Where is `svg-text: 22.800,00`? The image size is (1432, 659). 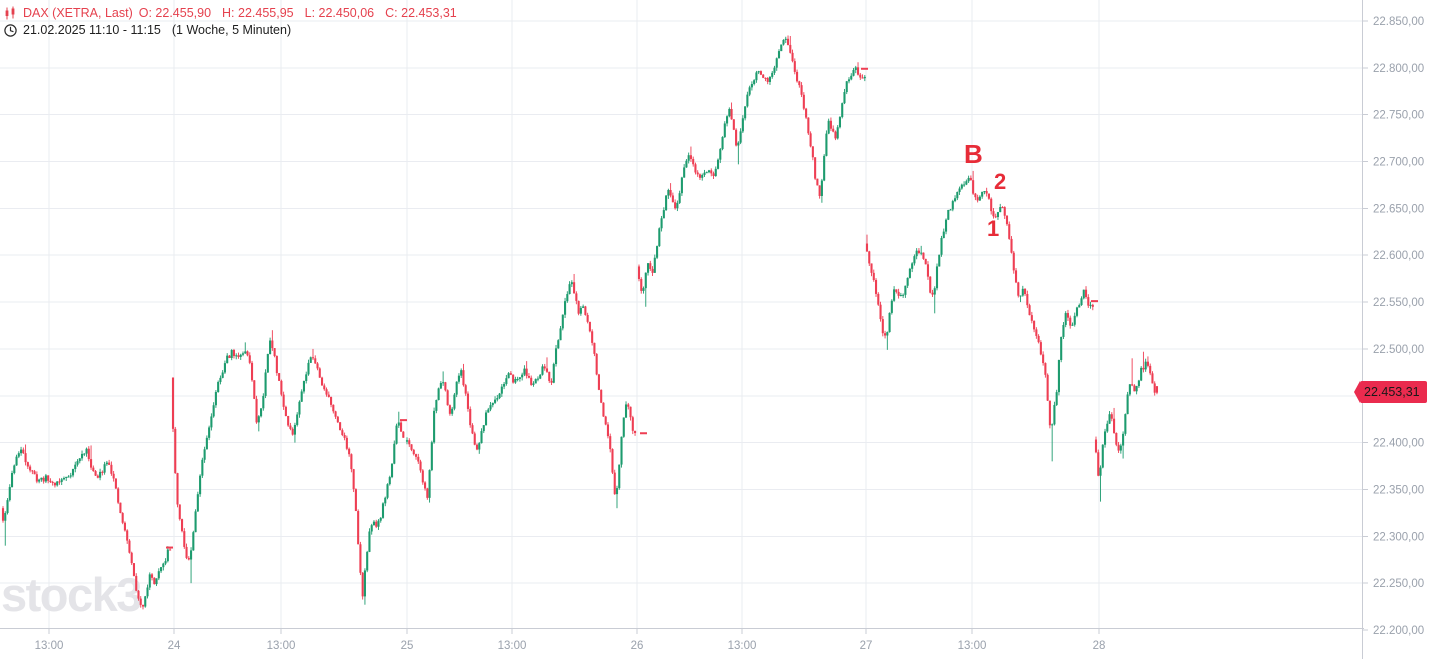 svg-text: 22.800,00 is located at coordinates (1398, 69).